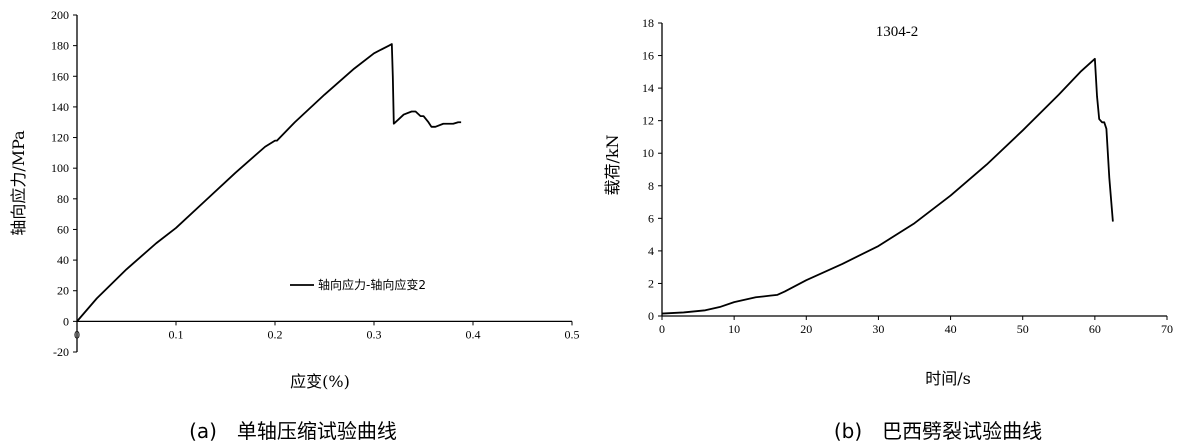 The width and height of the screenshot is (1185, 447). Describe the element at coordinates (63, 260) in the screenshot. I see `y-tick-label: 40` at that location.